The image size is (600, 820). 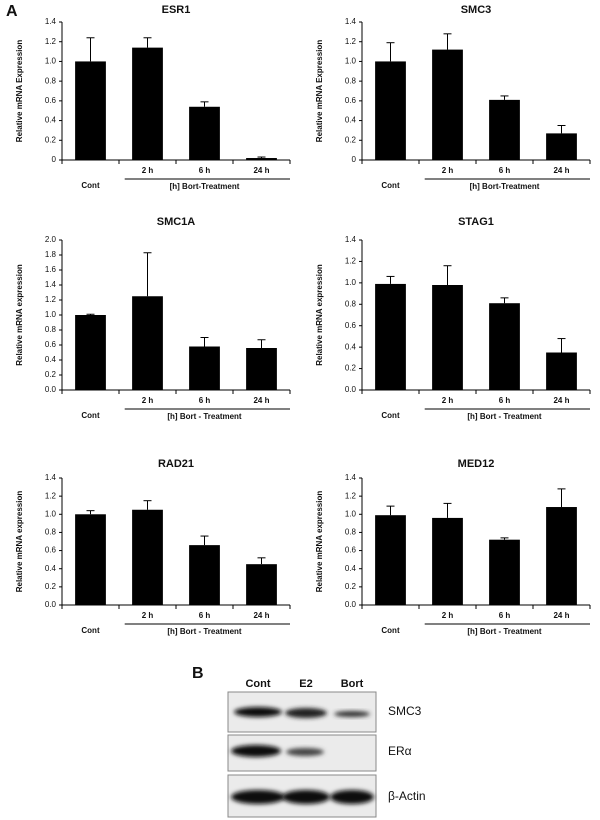 I want to click on y-tick-label: 2.0, so click(x=51, y=239).